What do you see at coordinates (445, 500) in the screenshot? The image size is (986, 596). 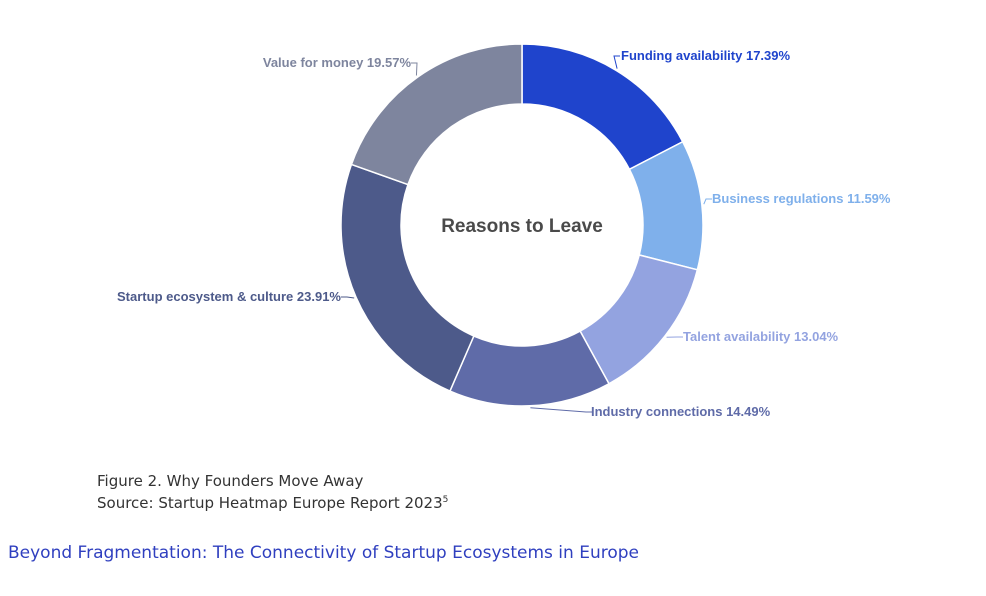 I see `source-footnote-marker: 5` at bounding box center [445, 500].